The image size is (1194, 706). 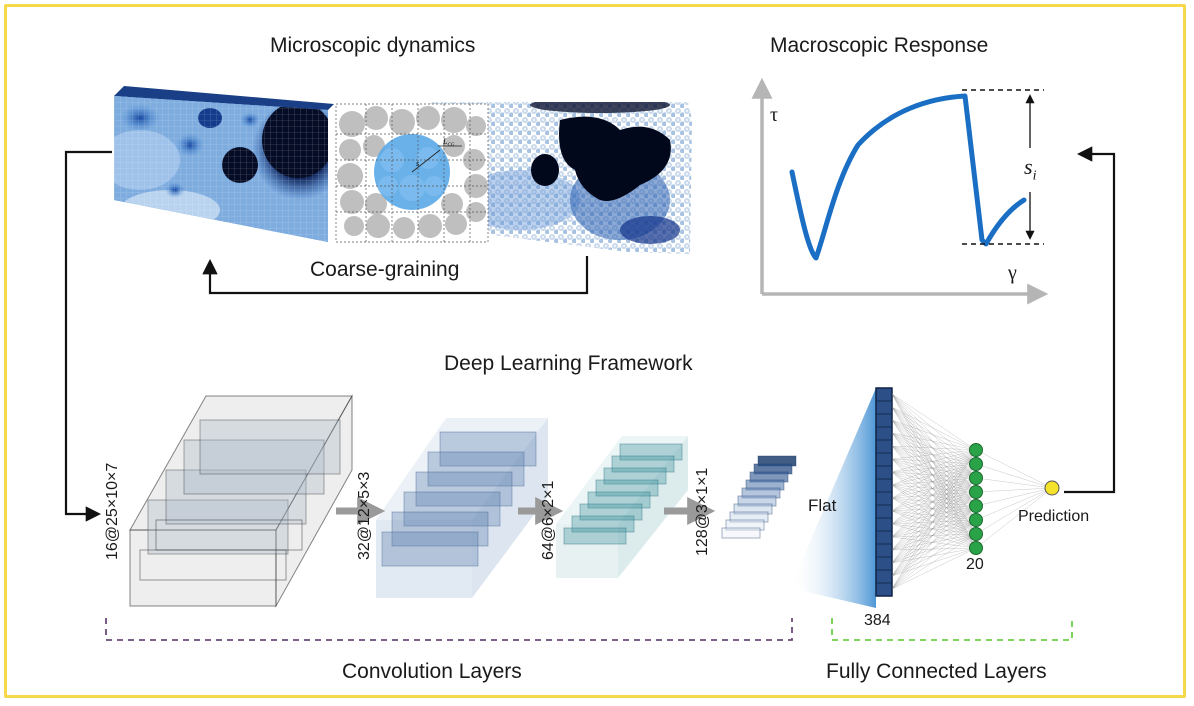 I want to click on microscopic-title: Microscopic dynamics, so click(x=373, y=45).